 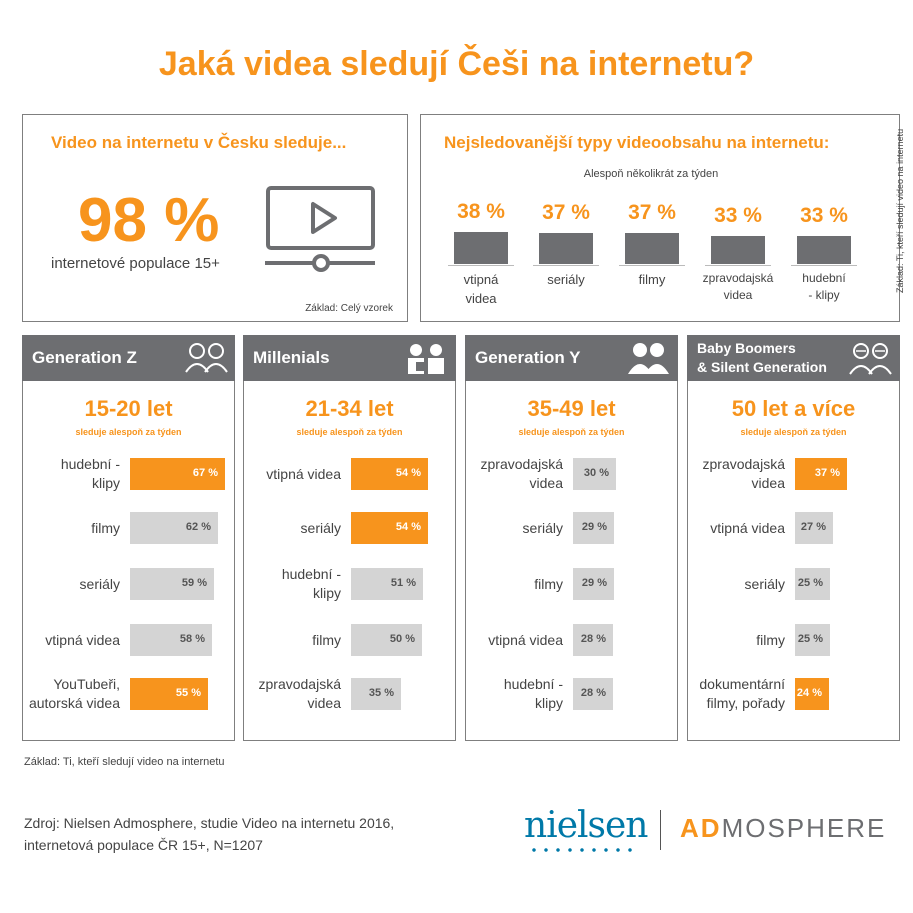 I want to click on generation-bar-value: 54 %, so click(x=408, y=473).